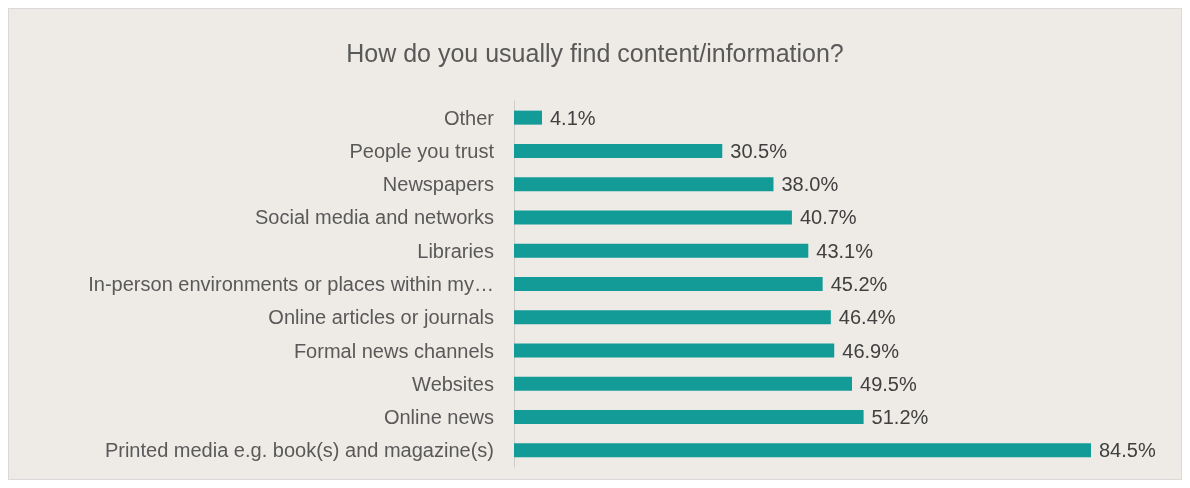  Describe the element at coordinates (299, 450) in the screenshot. I see `y-tick-label: Printed media e.g. book(s) and magazine(s)` at that location.